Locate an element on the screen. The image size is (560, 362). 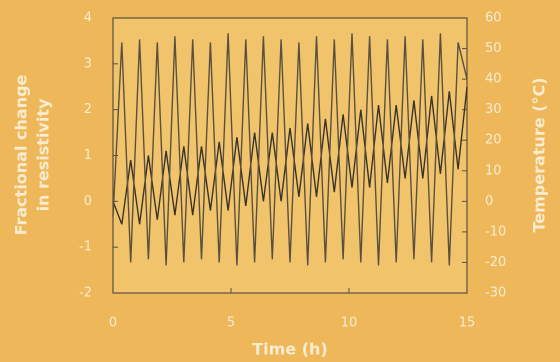
y2-tick-label: -30 is located at coordinates (495, 293).